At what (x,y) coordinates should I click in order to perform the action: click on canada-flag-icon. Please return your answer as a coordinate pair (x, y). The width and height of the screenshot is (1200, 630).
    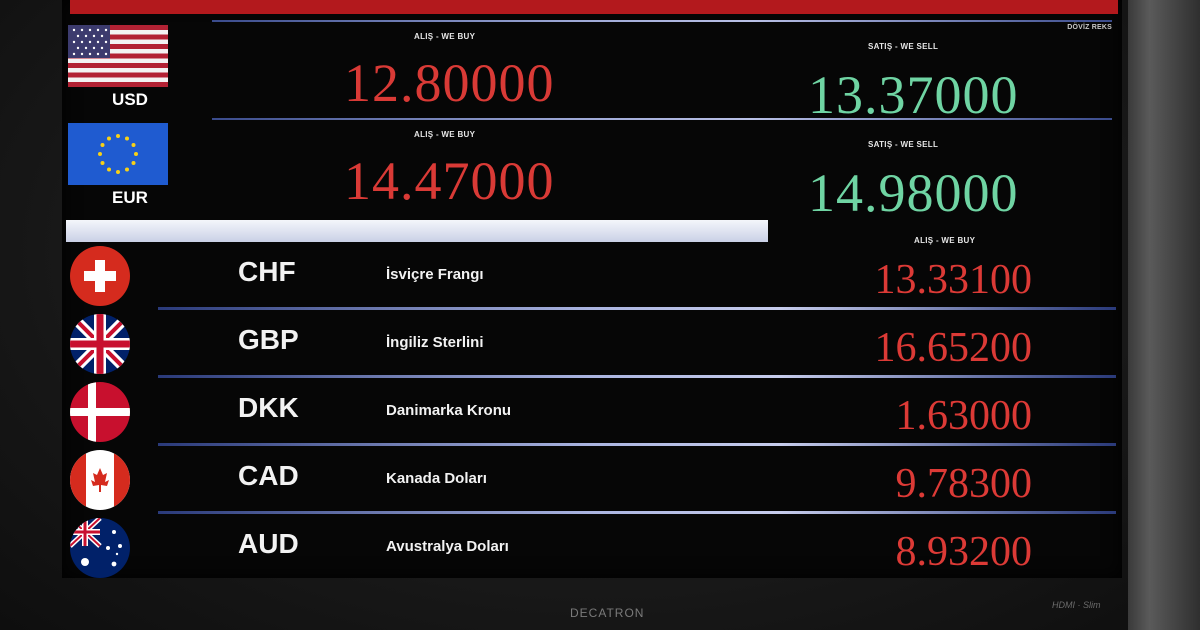
    Looking at the image, I should click on (100, 480).